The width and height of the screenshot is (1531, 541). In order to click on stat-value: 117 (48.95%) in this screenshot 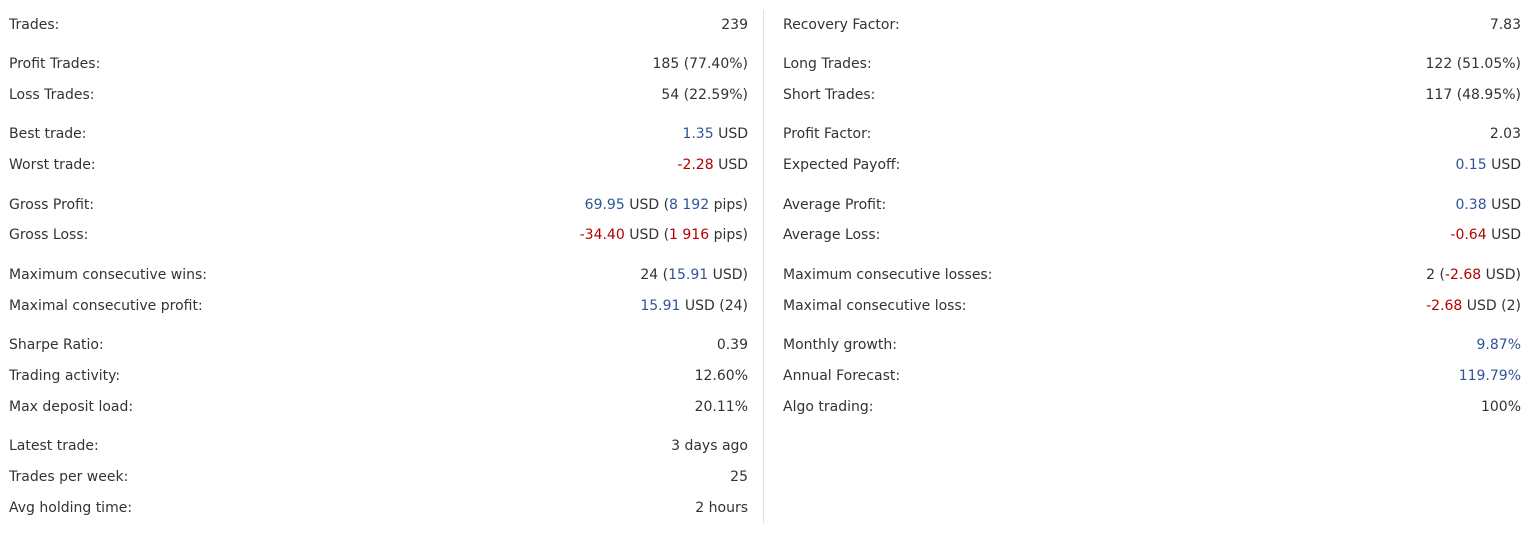, I will do `click(1473, 95)`.